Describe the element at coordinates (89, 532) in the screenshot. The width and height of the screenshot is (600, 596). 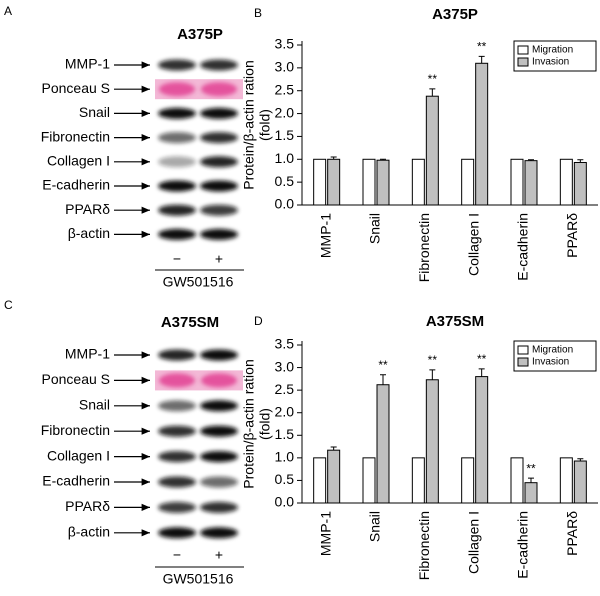
I see `blot-label: β-actin` at that location.